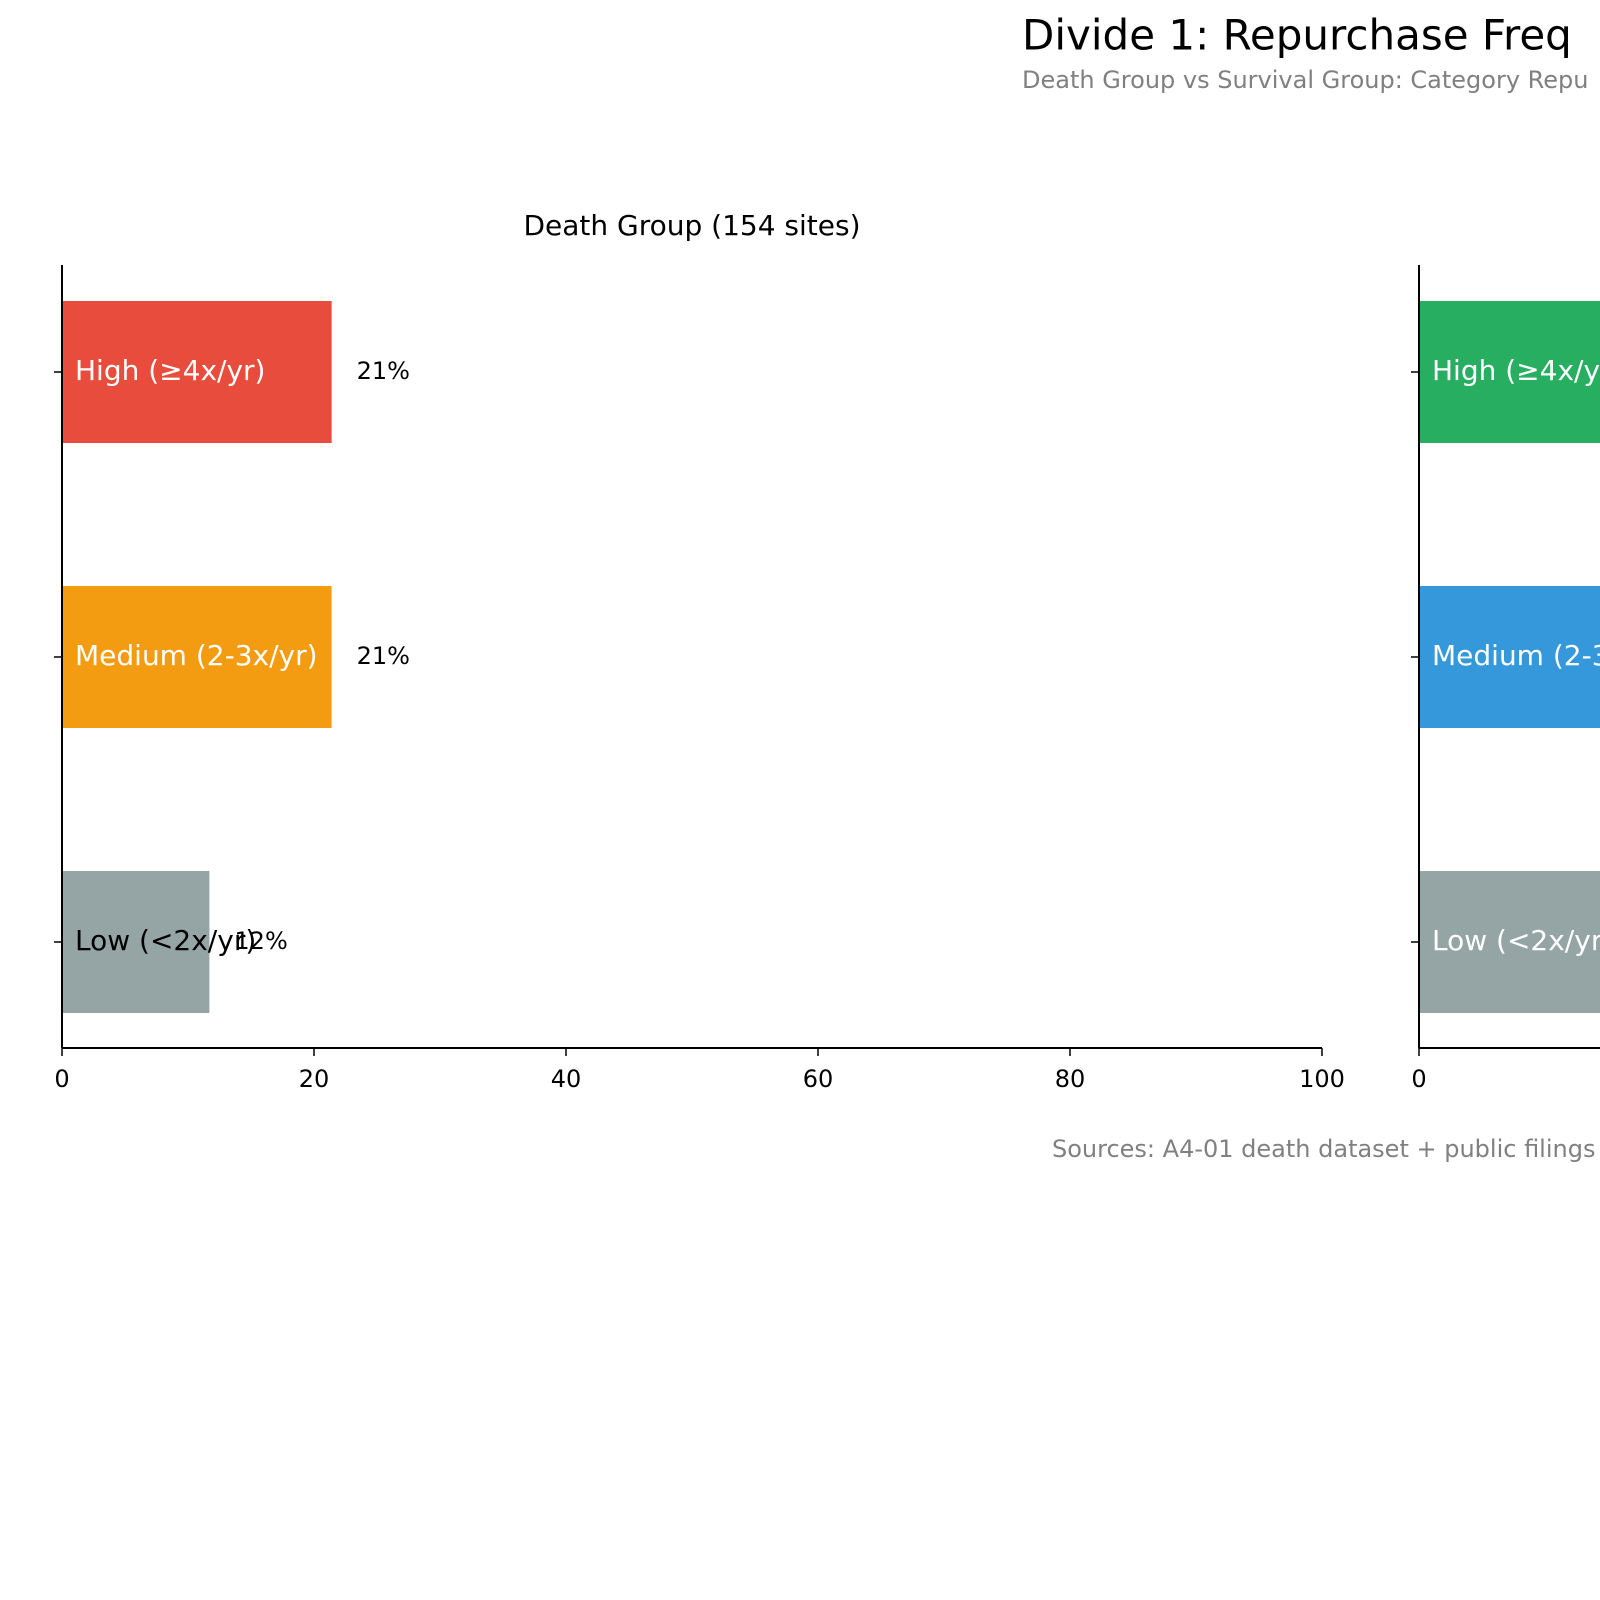 Image resolution: width=1600 pixels, height=1600 pixels. Describe the element at coordinates (1070, 1079) in the screenshot. I see `x-tick-label: 80` at that location.